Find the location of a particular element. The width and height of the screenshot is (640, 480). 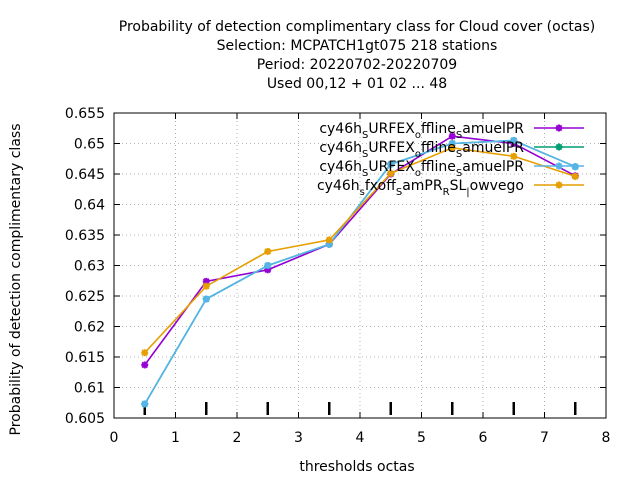

y-tick-label: 0.63 is located at coordinates (89, 267).